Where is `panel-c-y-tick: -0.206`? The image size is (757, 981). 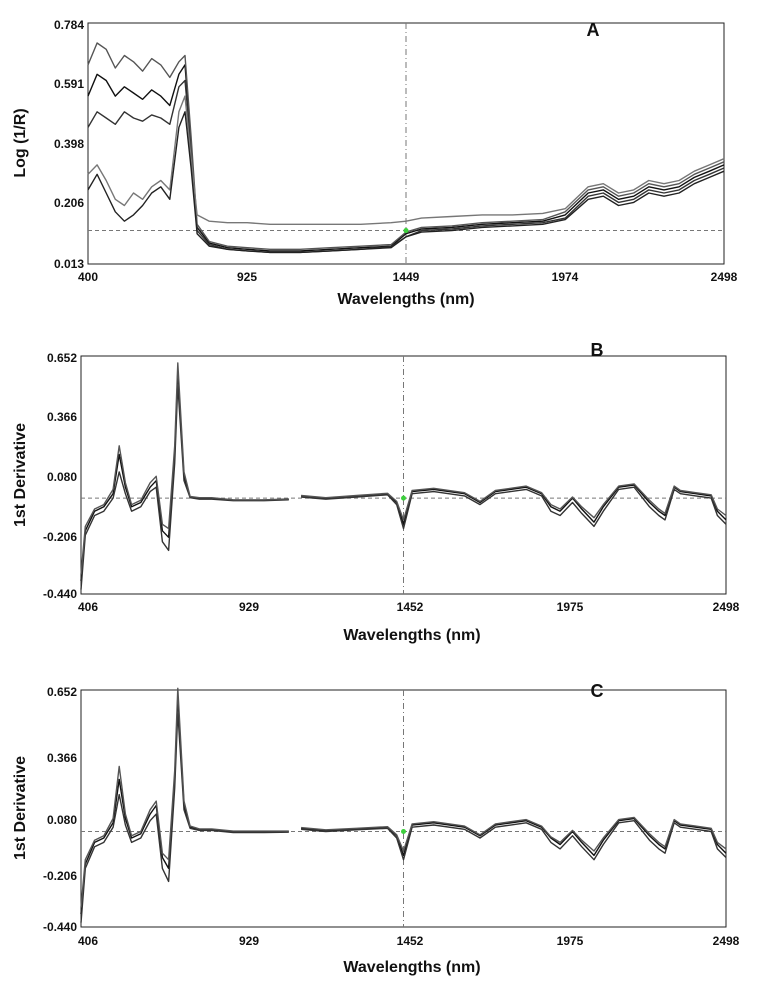
panel-c-y-tick: -0.206 is located at coordinates (60, 876).